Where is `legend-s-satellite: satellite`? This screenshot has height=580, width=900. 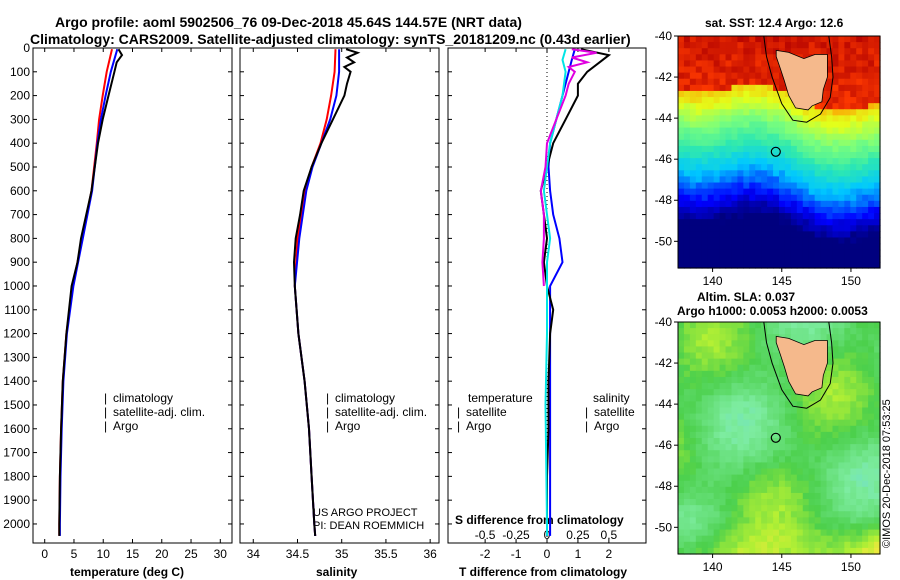 legend-s-satellite: satellite is located at coordinates (614, 412).